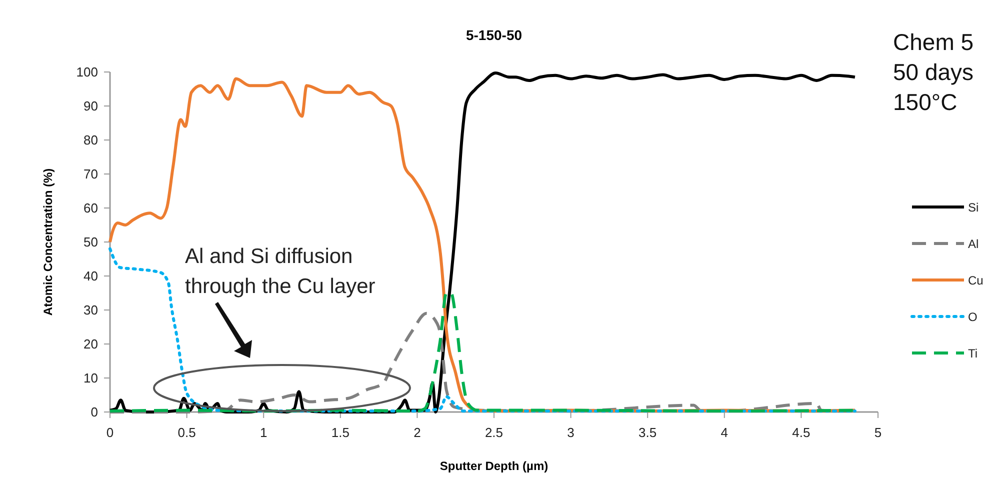 This screenshot has width=995, height=499. What do you see at coordinates (417, 432) in the screenshot?
I see `x-tick-label: 2` at bounding box center [417, 432].